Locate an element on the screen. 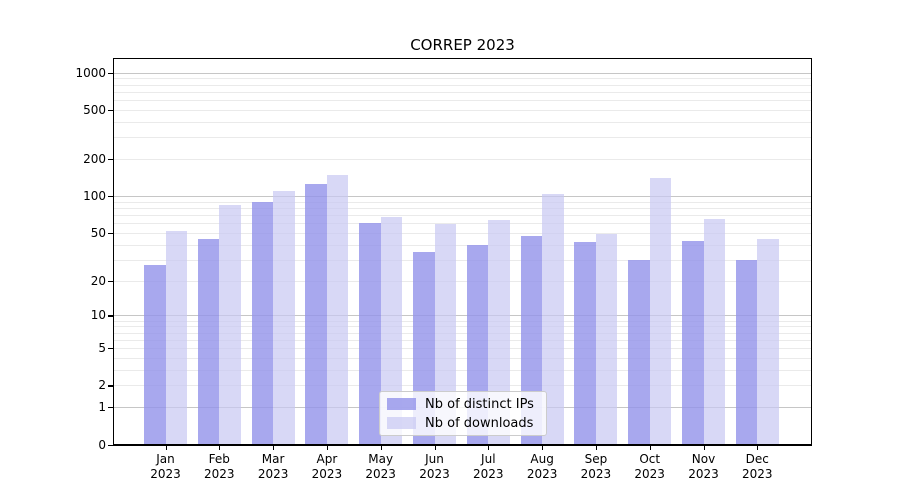 Image resolution: width=900 pixels, height=500 pixels. legend-label-distinct-ips: Nb of distinct IPs is located at coordinates (479, 404).